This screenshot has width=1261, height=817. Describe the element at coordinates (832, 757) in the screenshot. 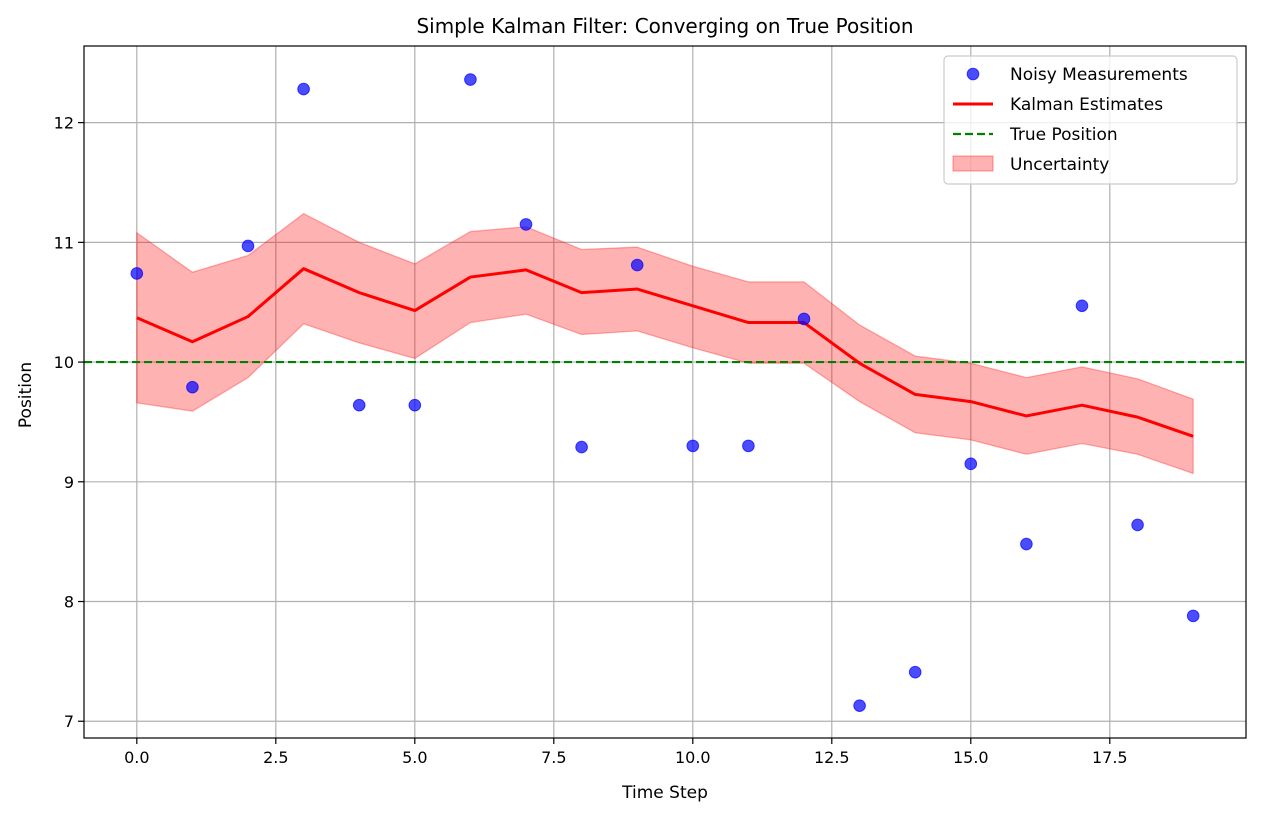

I see `x-tick-label: 12.5` at that location.